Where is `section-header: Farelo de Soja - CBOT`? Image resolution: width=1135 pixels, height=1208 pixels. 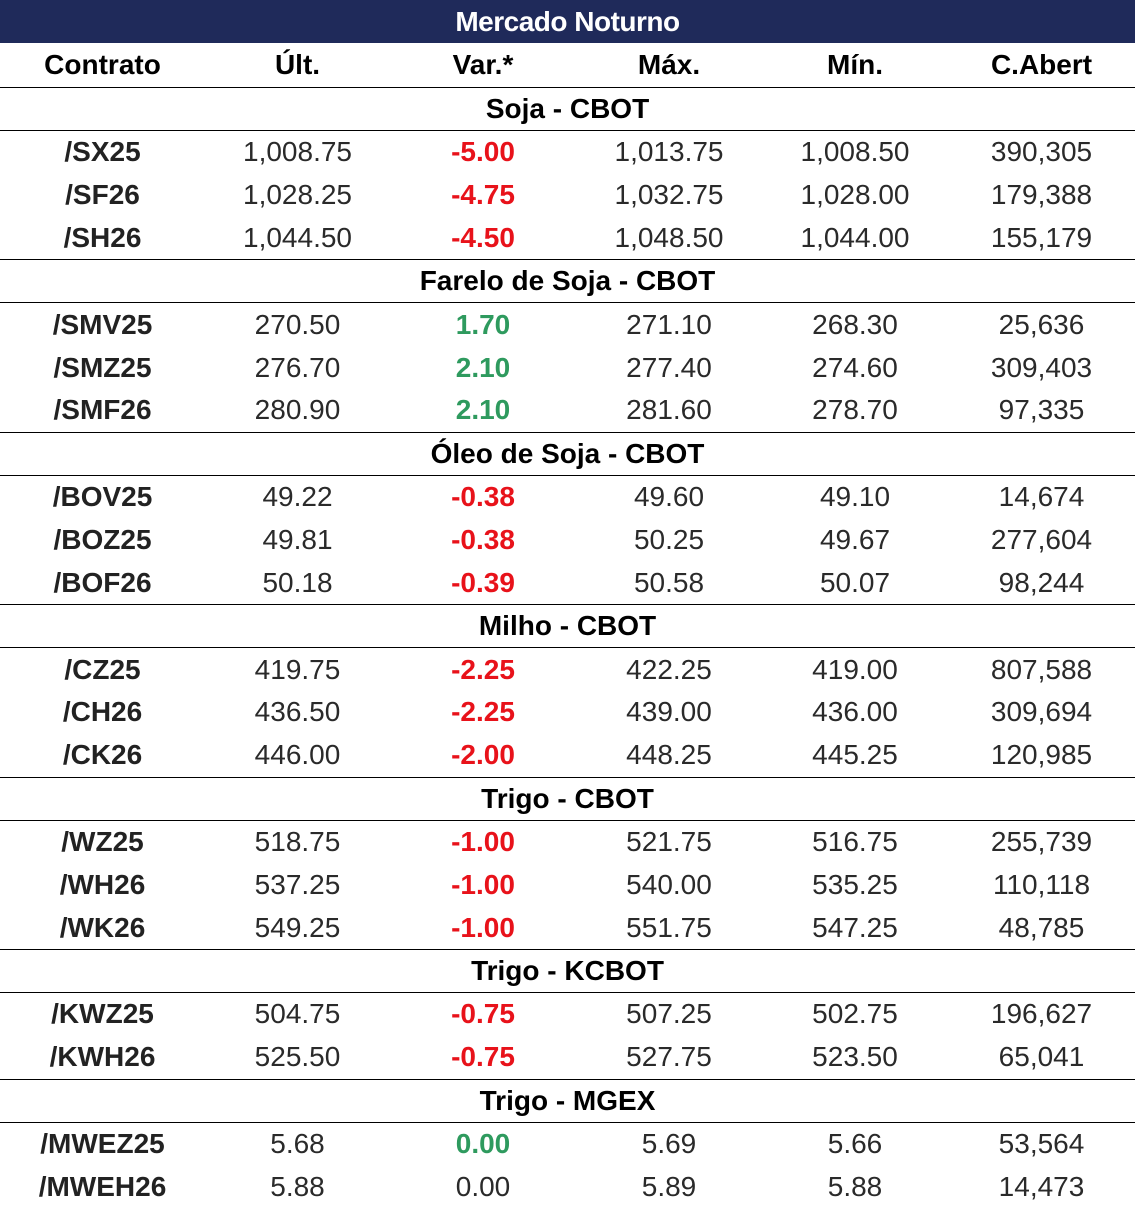
section-header: Farelo de Soja - CBOT is located at coordinates (567, 282).